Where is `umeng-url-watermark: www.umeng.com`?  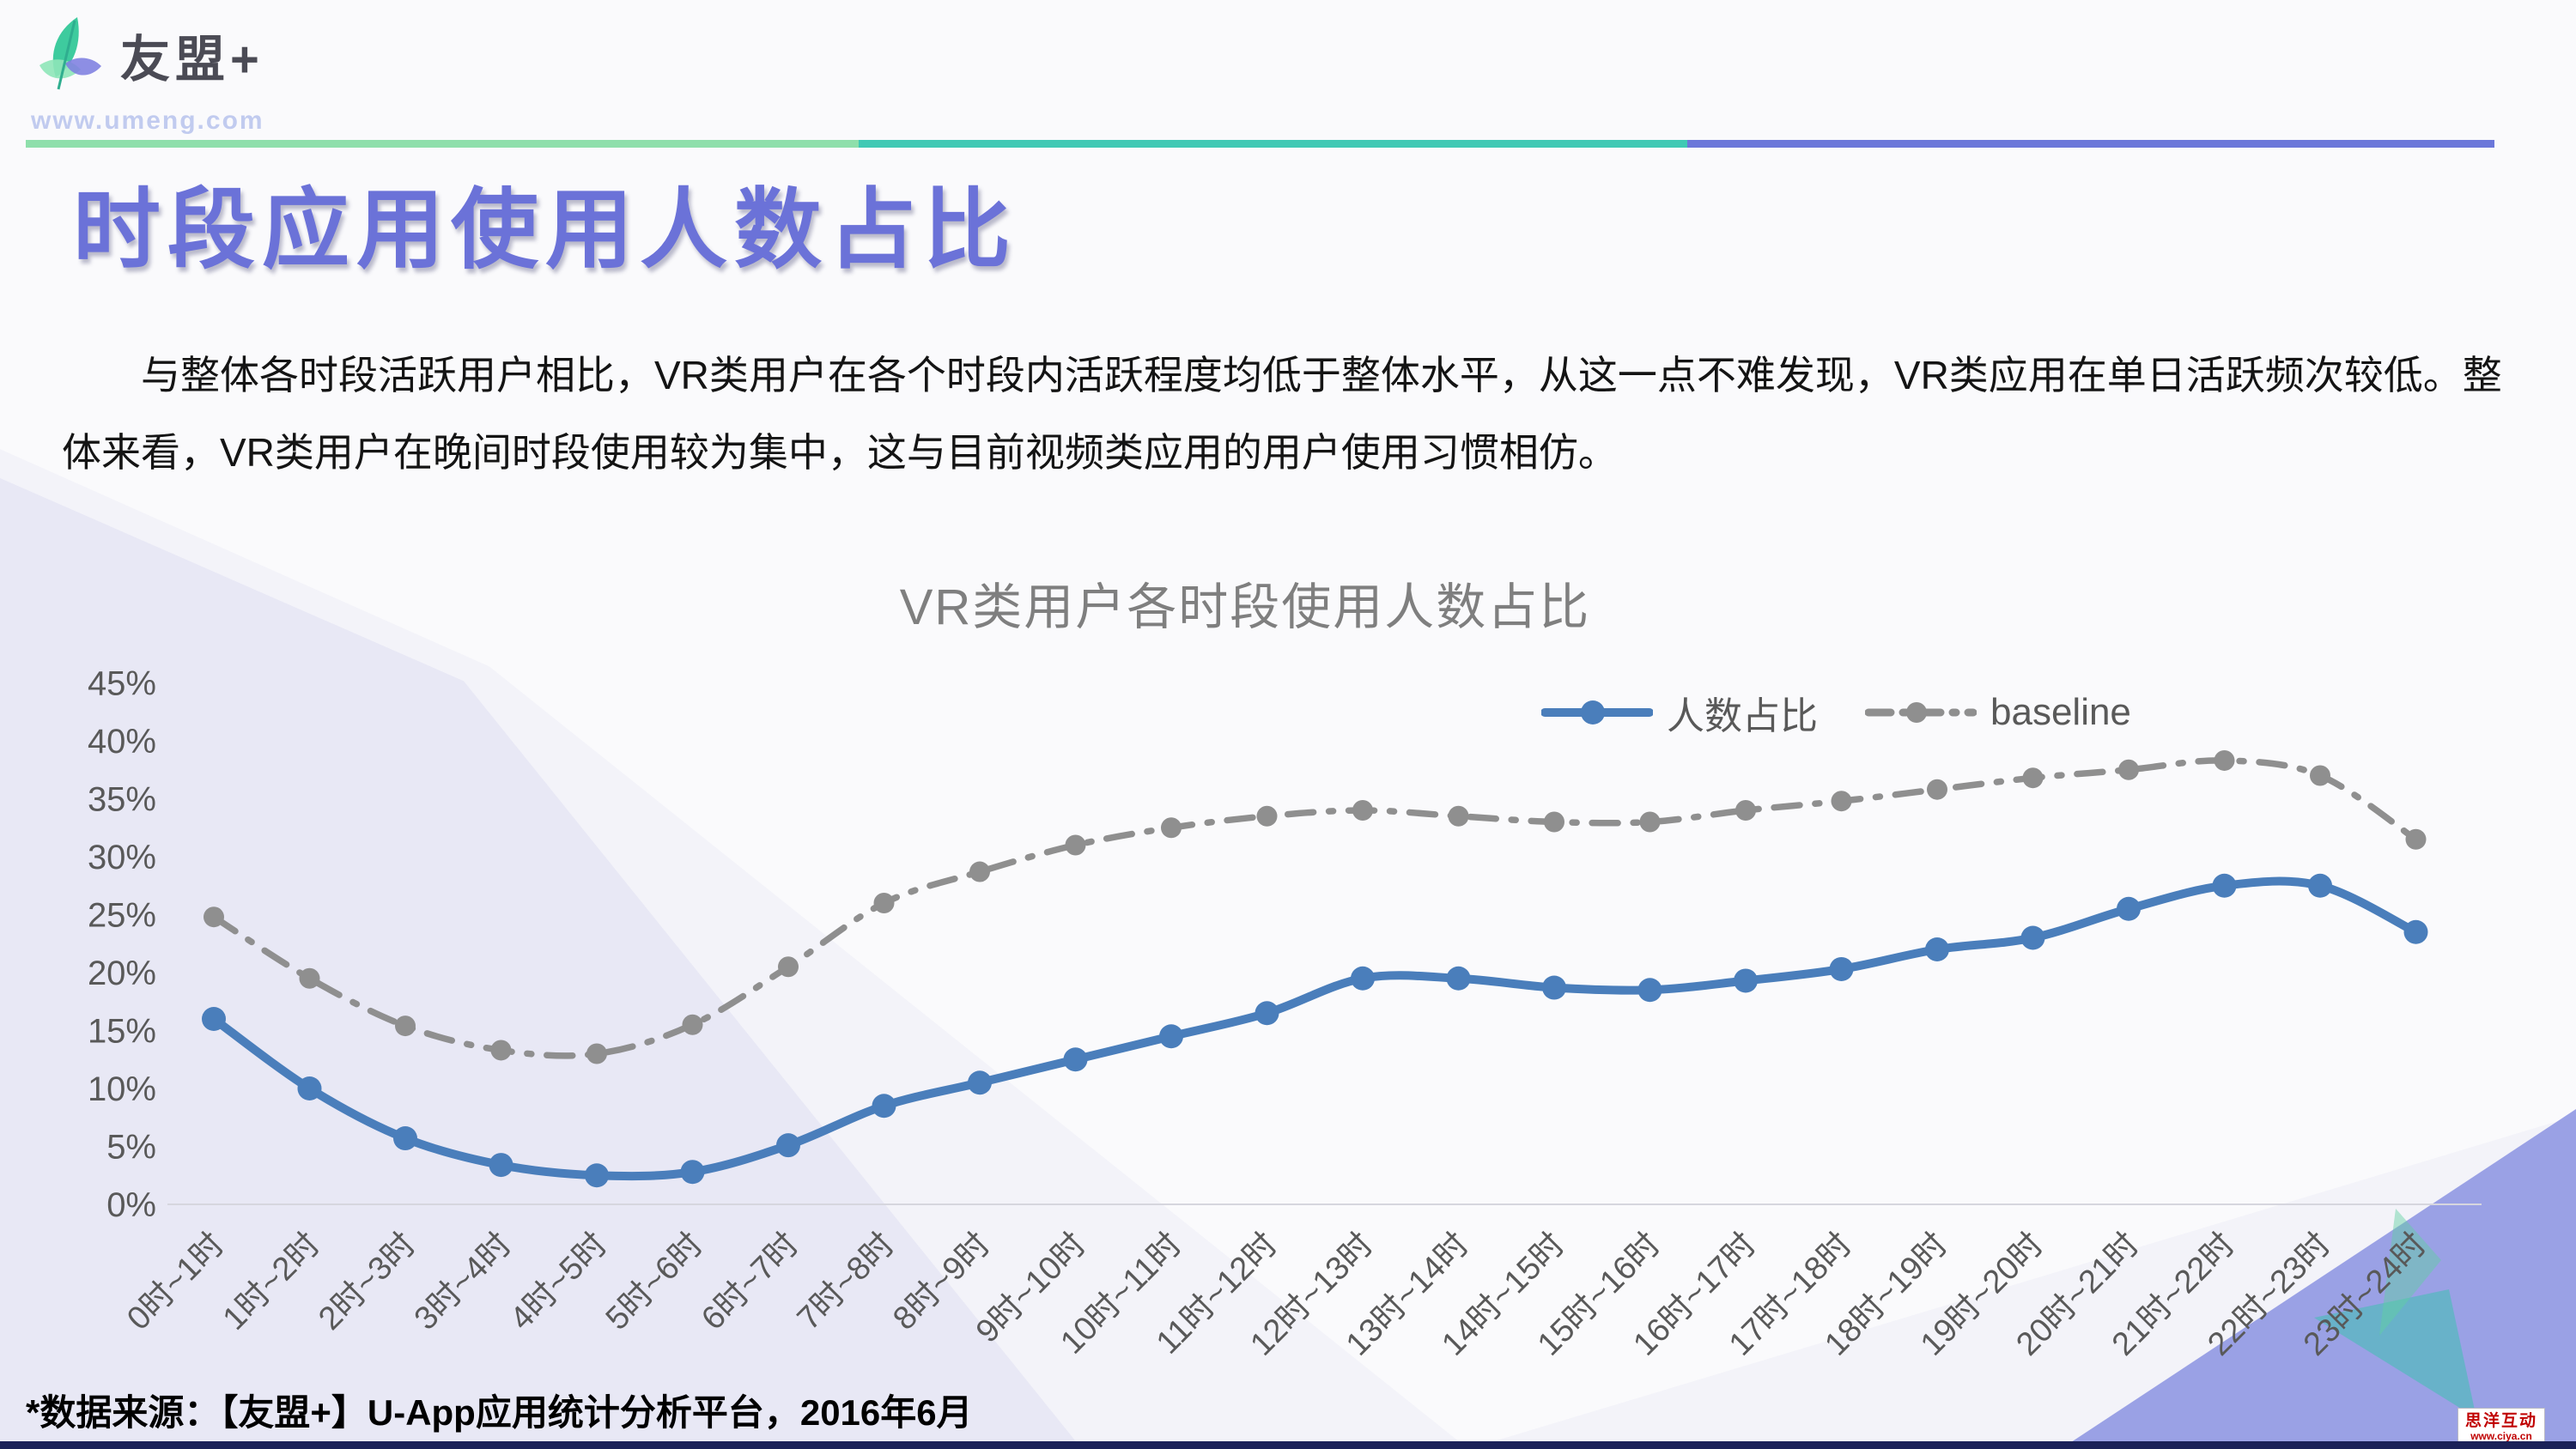
umeng-url-watermark: www.umeng.com is located at coordinates (148, 121).